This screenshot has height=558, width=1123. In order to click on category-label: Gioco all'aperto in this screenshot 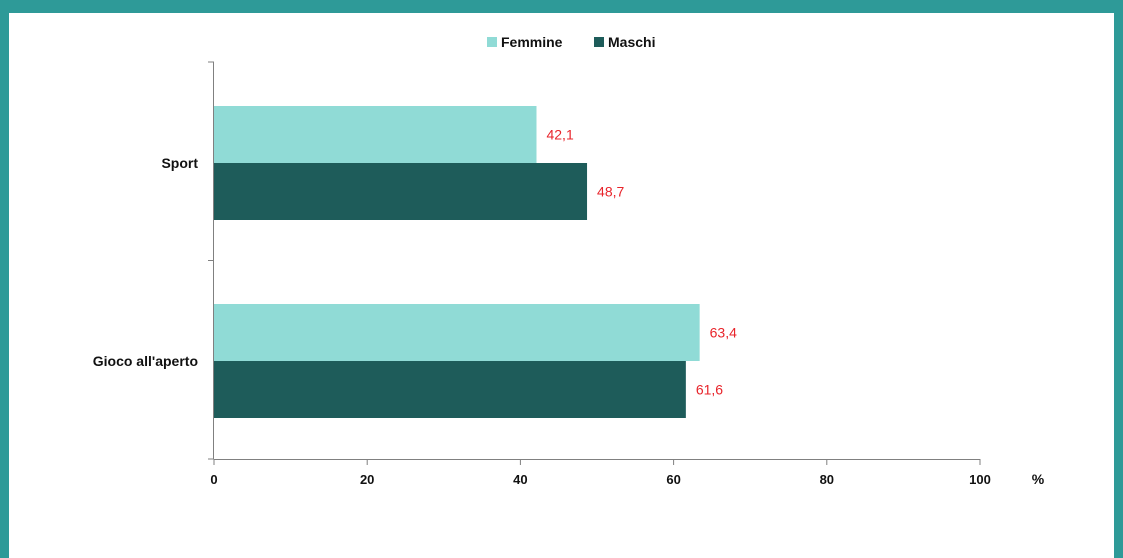, I will do `click(145, 361)`.